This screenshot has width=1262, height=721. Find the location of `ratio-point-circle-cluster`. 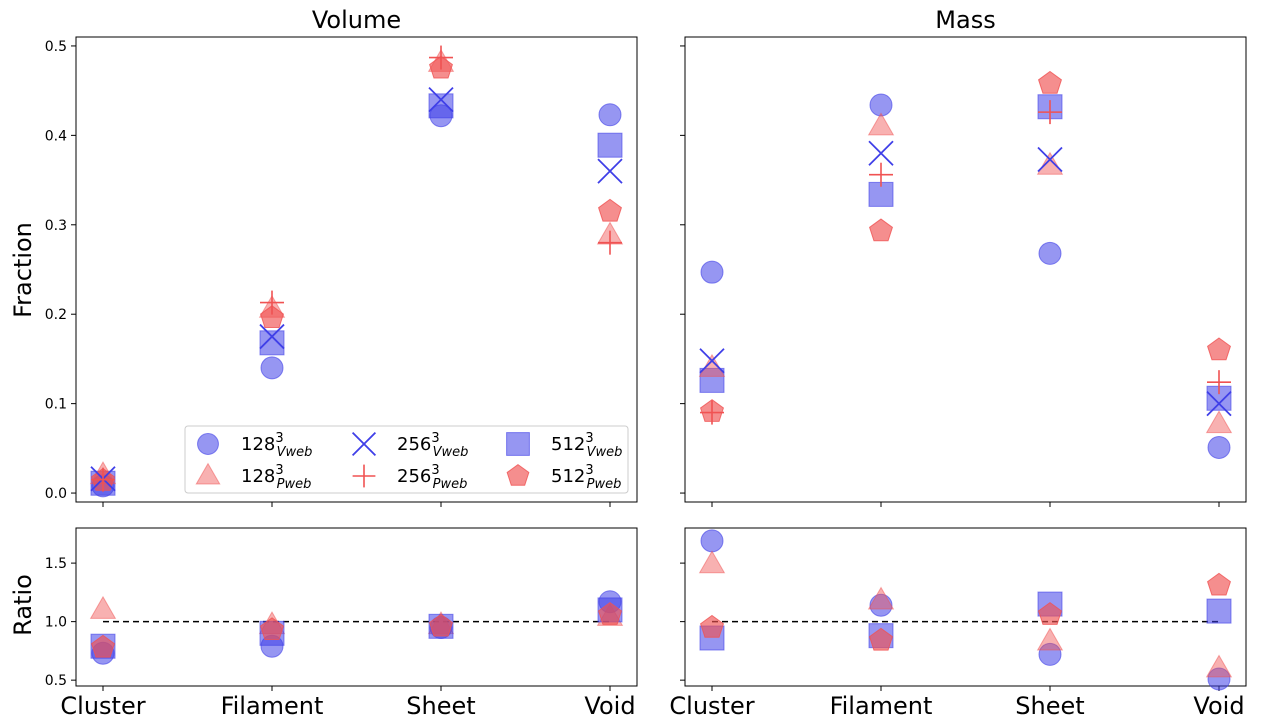

ratio-point-circle-cluster is located at coordinates (712, 541).